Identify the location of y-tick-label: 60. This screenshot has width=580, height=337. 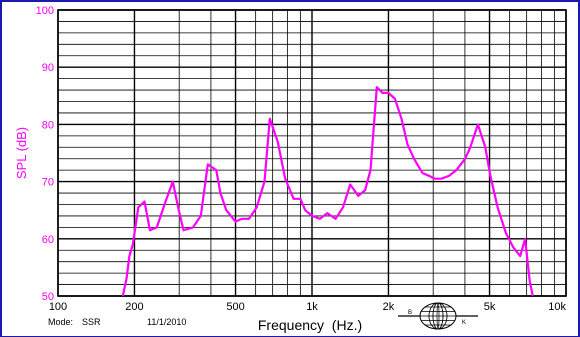
(48, 240).